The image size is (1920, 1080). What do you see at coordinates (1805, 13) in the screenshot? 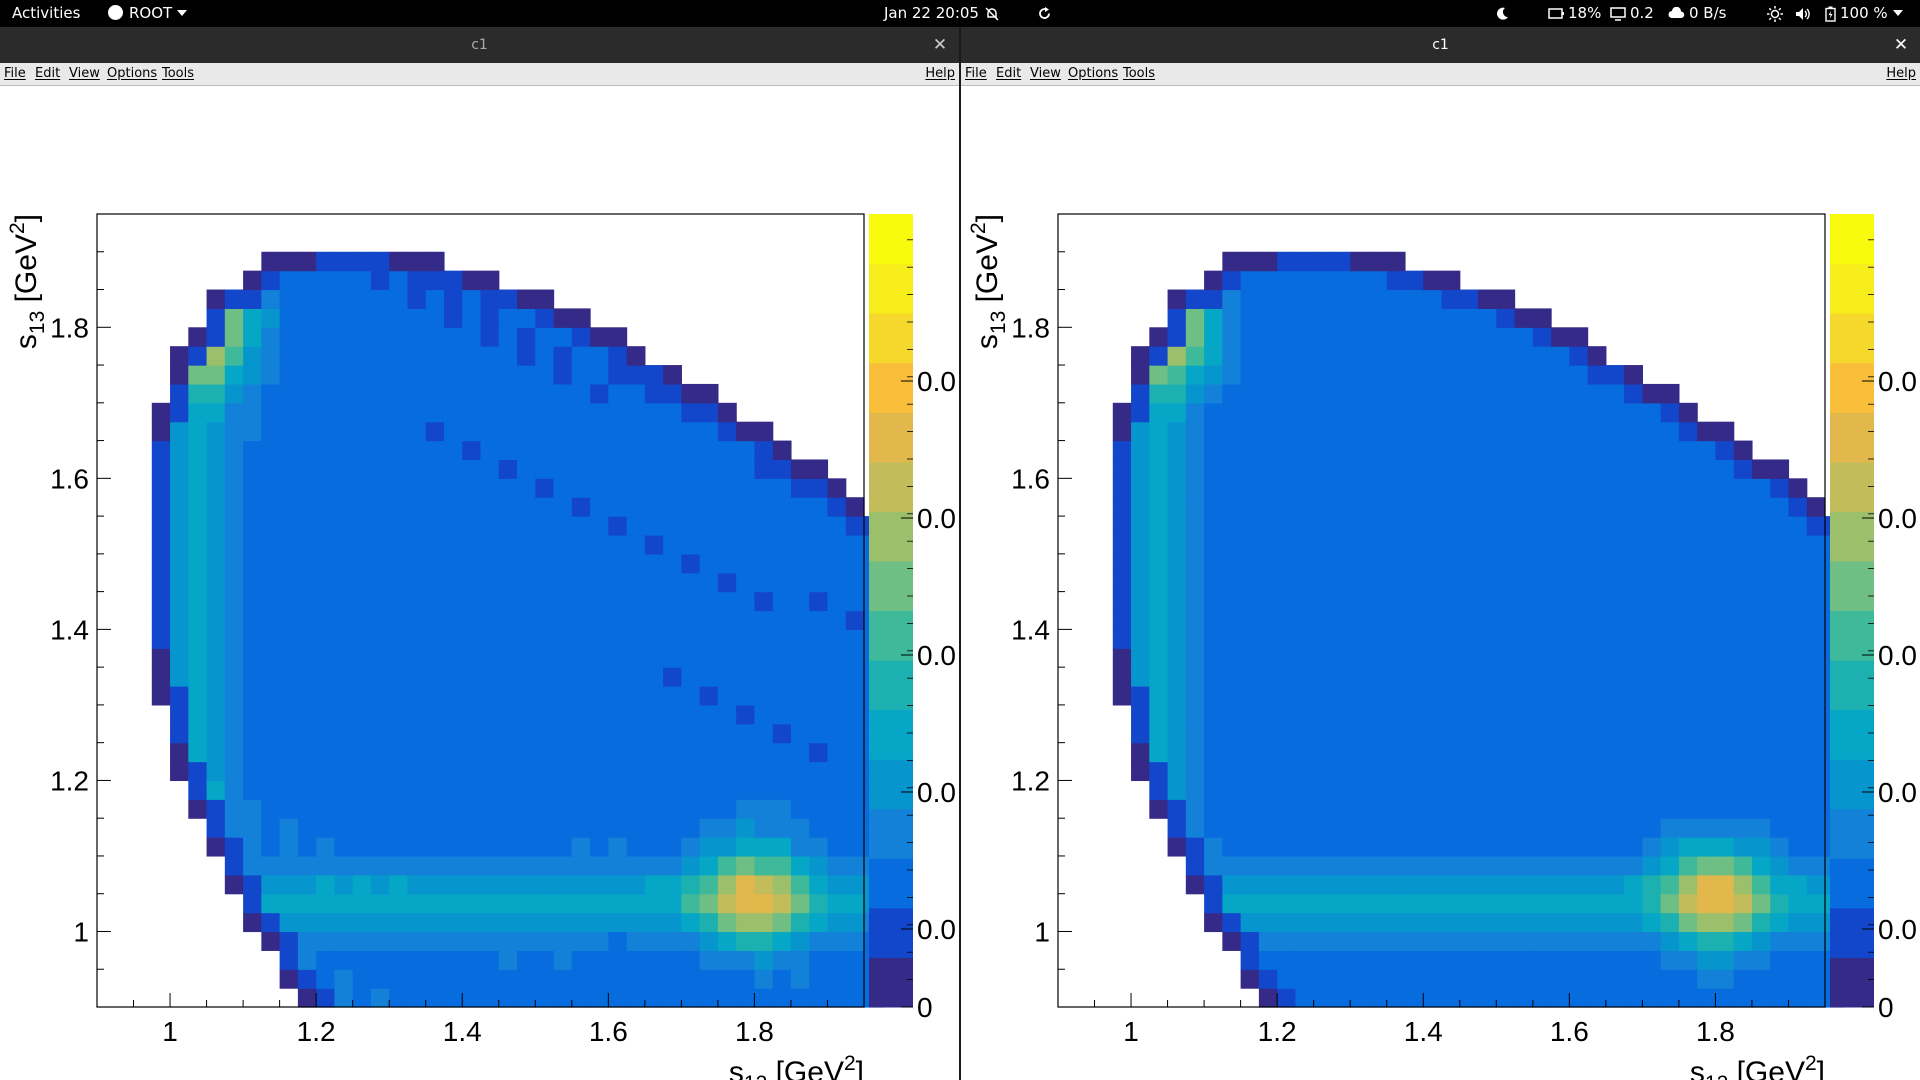
I see `volume-icon` at bounding box center [1805, 13].